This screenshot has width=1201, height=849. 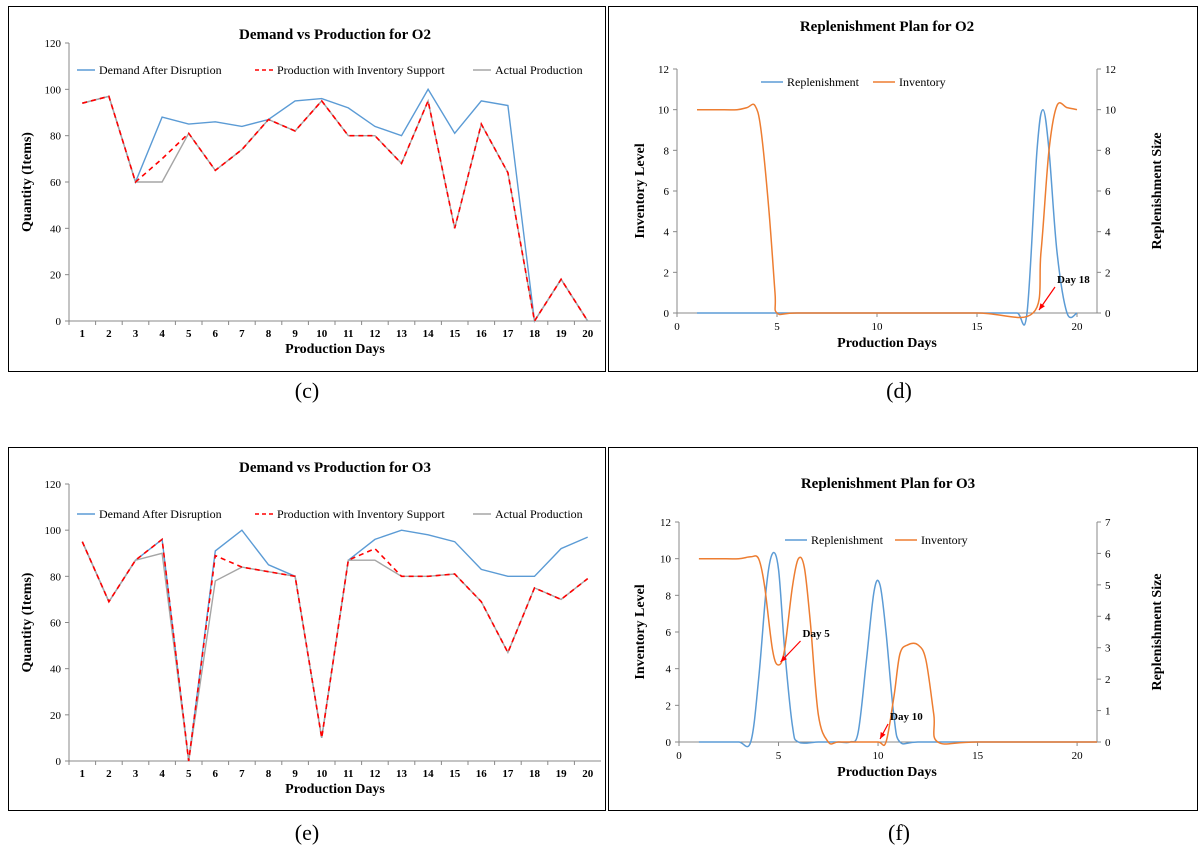 I want to click on x-tick-label: 1, so click(x=83, y=774).